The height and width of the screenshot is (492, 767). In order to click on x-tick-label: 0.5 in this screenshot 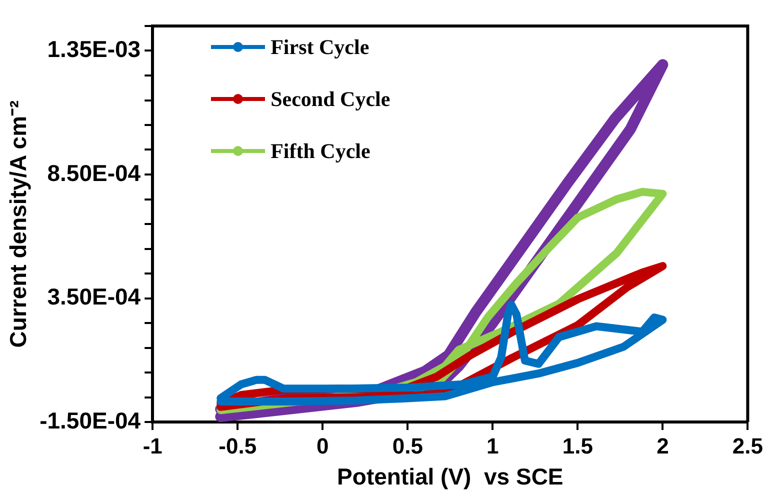, I will do `click(407, 445)`.